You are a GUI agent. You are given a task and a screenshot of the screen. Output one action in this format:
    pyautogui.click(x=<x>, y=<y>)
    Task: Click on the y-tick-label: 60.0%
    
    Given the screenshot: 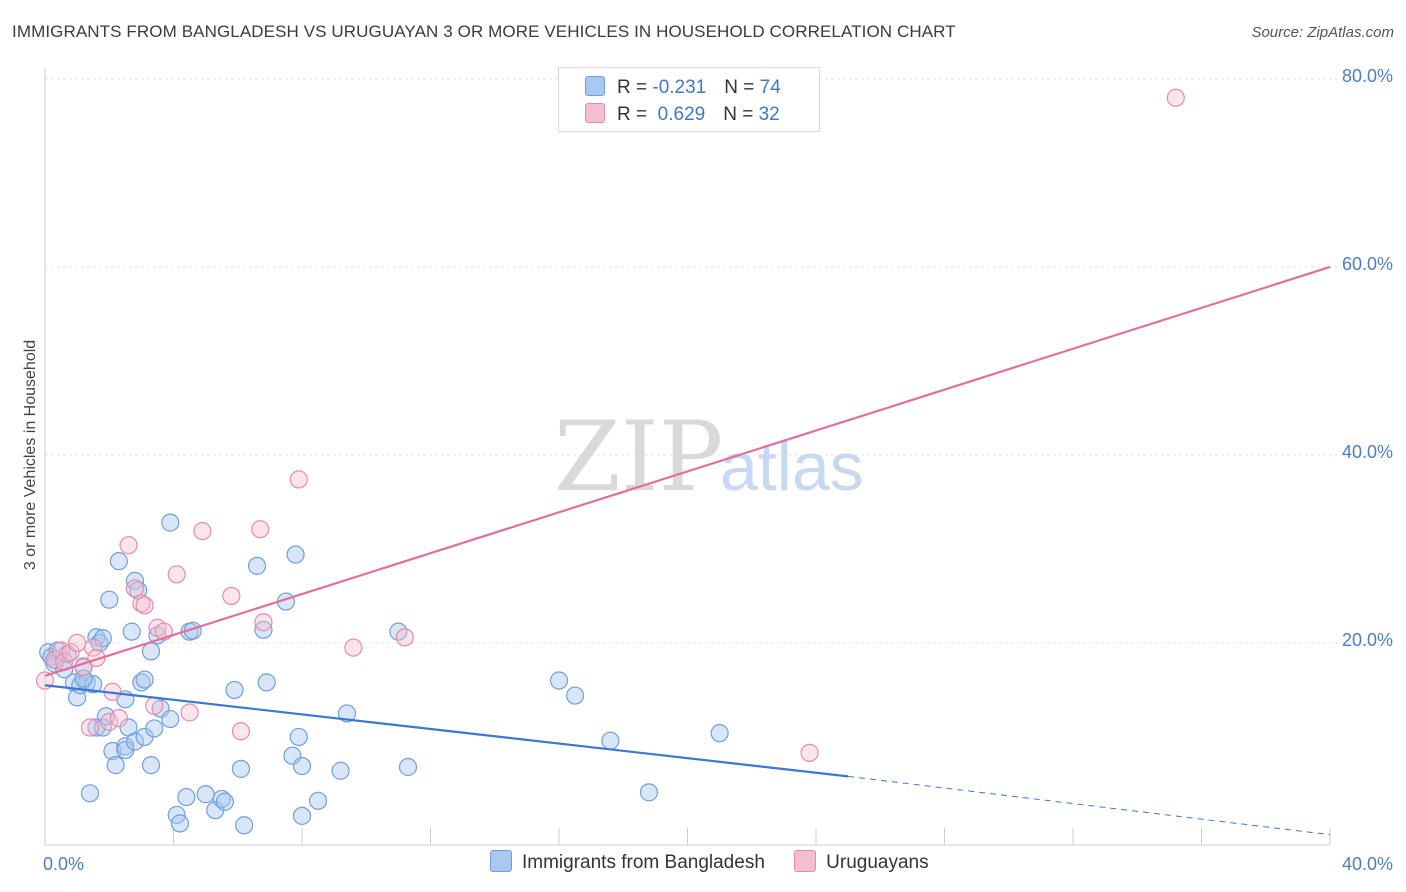 What is the action you would take?
    pyautogui.click(x=1367, y=264)
    